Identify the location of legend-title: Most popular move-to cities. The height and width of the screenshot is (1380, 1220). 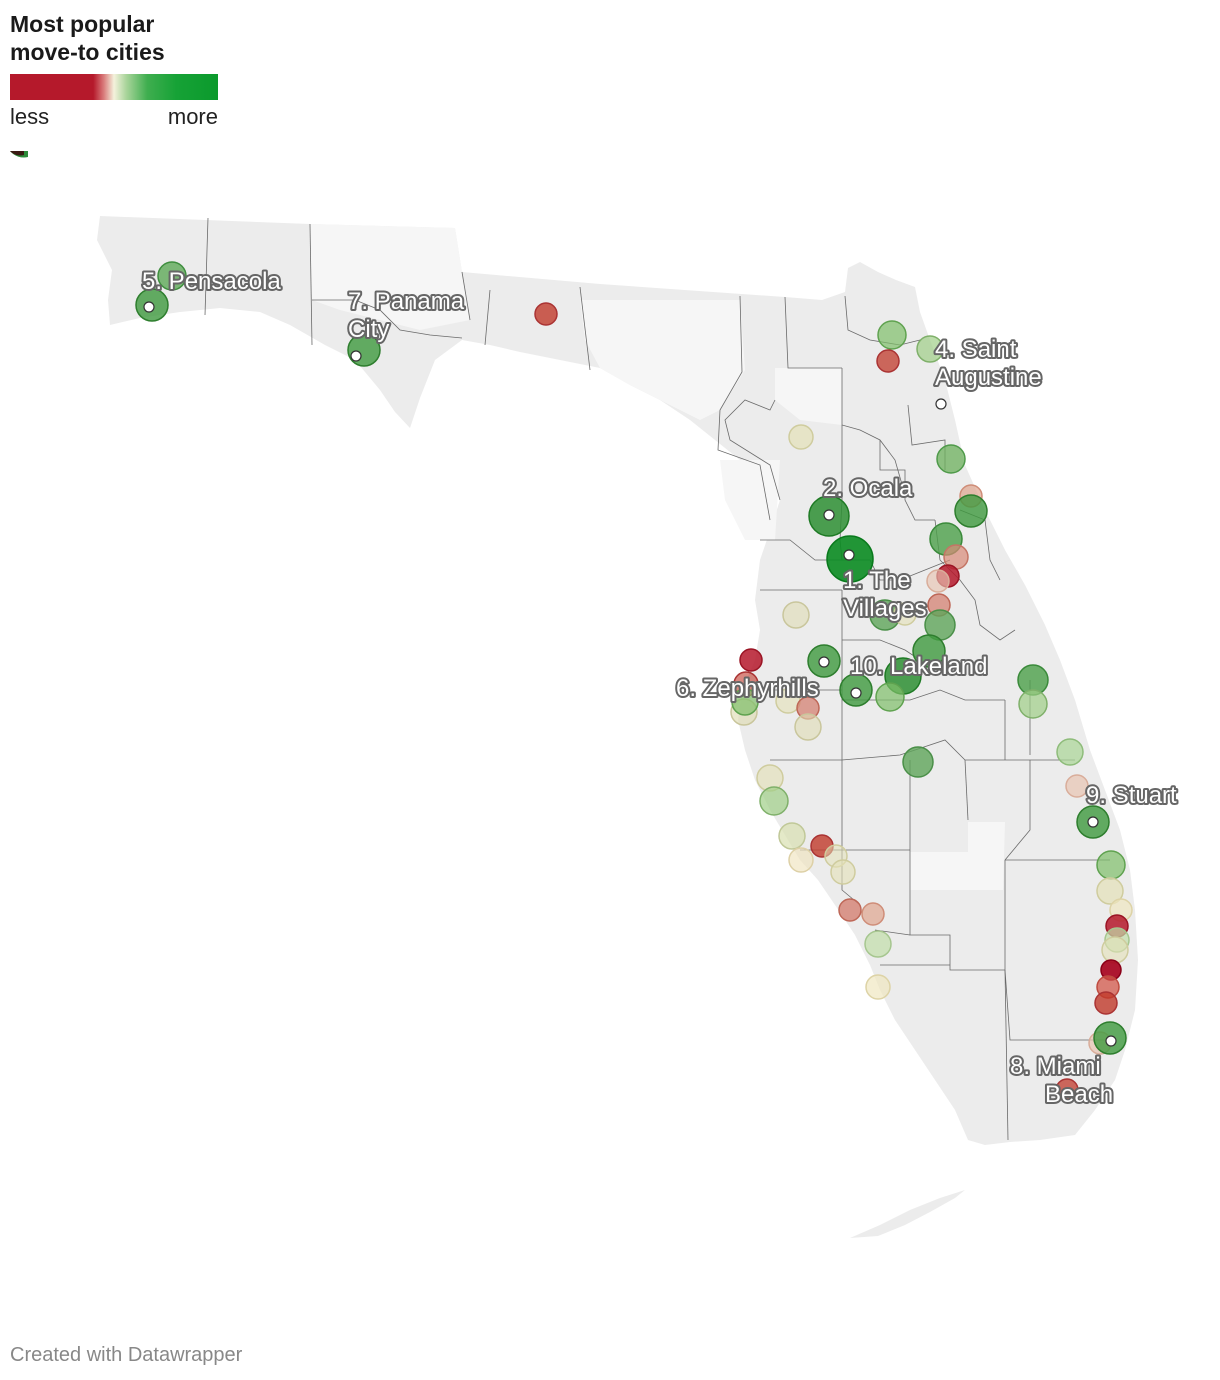
(115, 38).